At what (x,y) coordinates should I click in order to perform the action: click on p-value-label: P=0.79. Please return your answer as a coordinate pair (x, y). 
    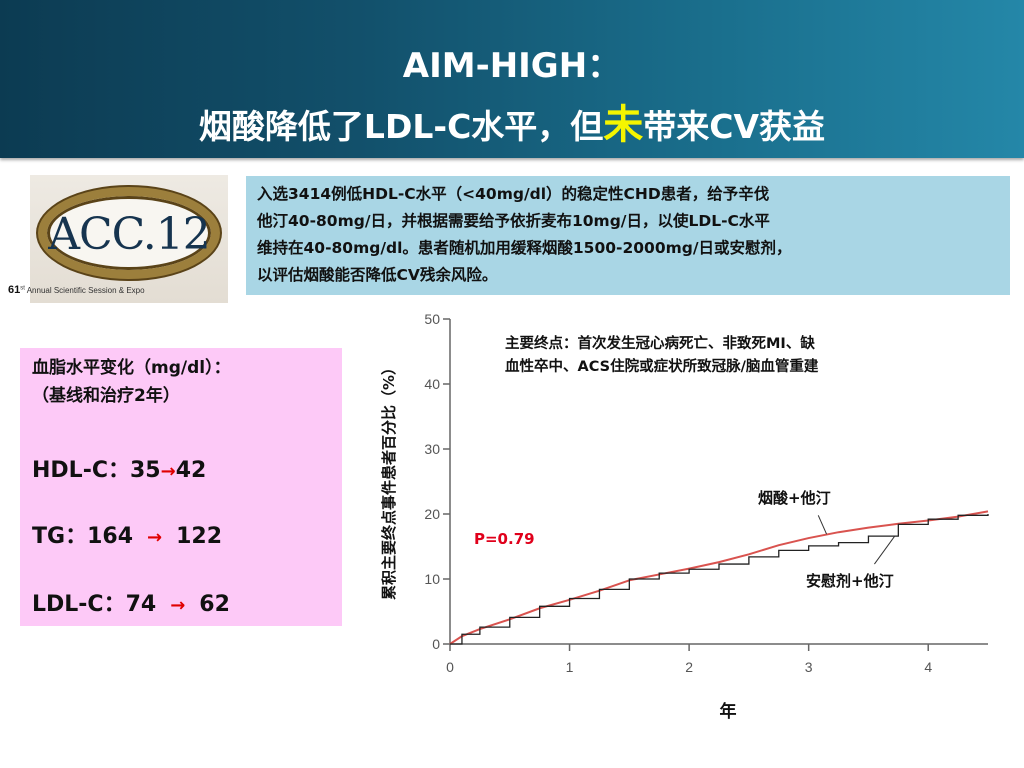
    Looking at the image, I should click on (504, 539).